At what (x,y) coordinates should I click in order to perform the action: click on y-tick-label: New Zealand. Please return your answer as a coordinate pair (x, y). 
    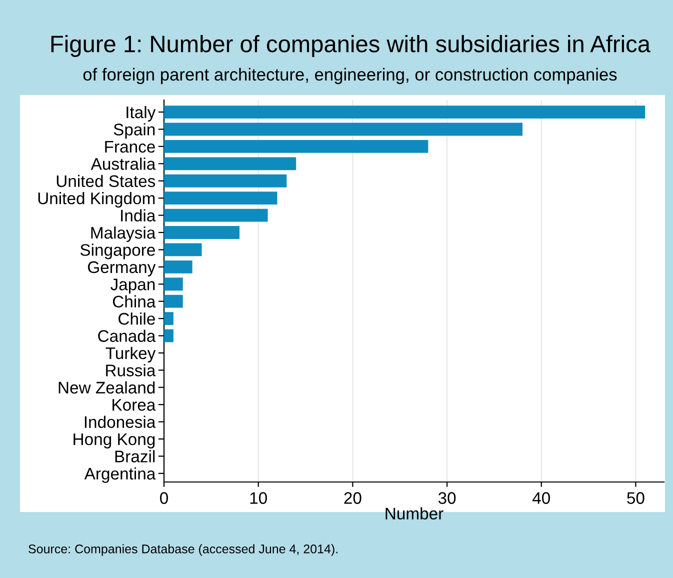
    Looking at the image, I should click on (106, 387).